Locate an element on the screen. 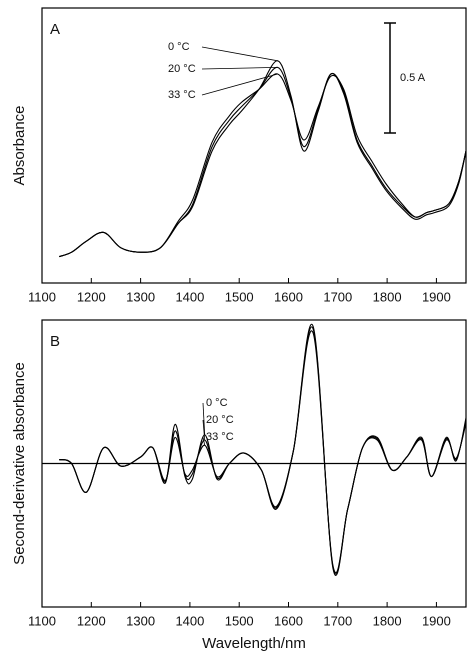 The image size is (474, 657). panel-label: B is located at coordinates (55, 341).